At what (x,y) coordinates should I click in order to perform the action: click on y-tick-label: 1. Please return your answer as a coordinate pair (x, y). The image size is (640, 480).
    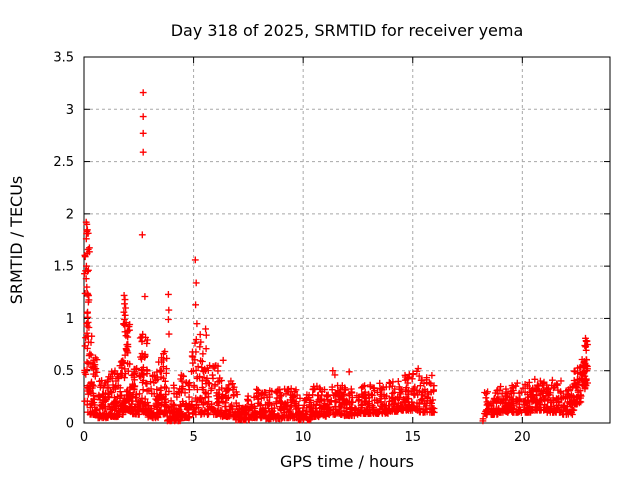
    Looking at the image, I should click on (70, 319).